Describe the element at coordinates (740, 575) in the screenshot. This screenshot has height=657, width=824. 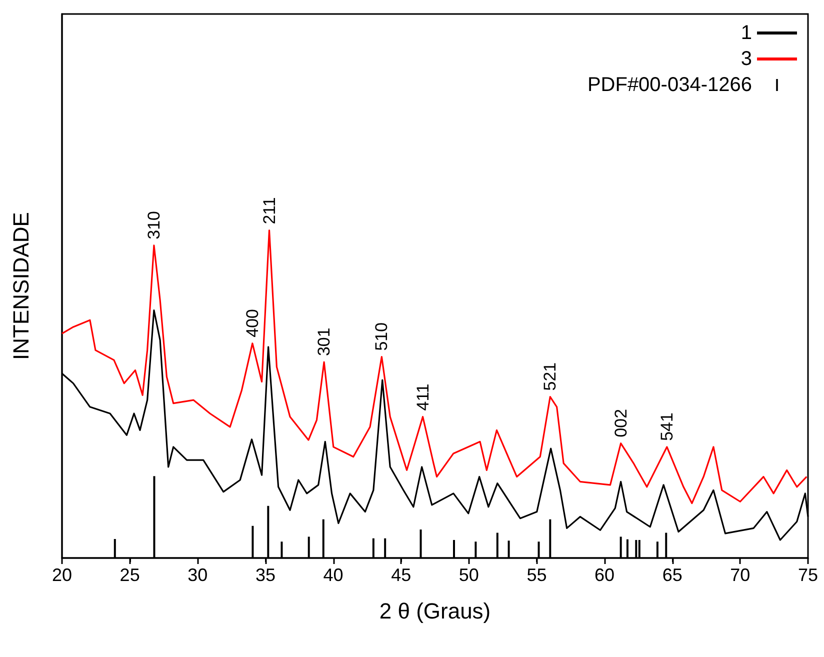
I see `x-tick-label: 70` at that location.